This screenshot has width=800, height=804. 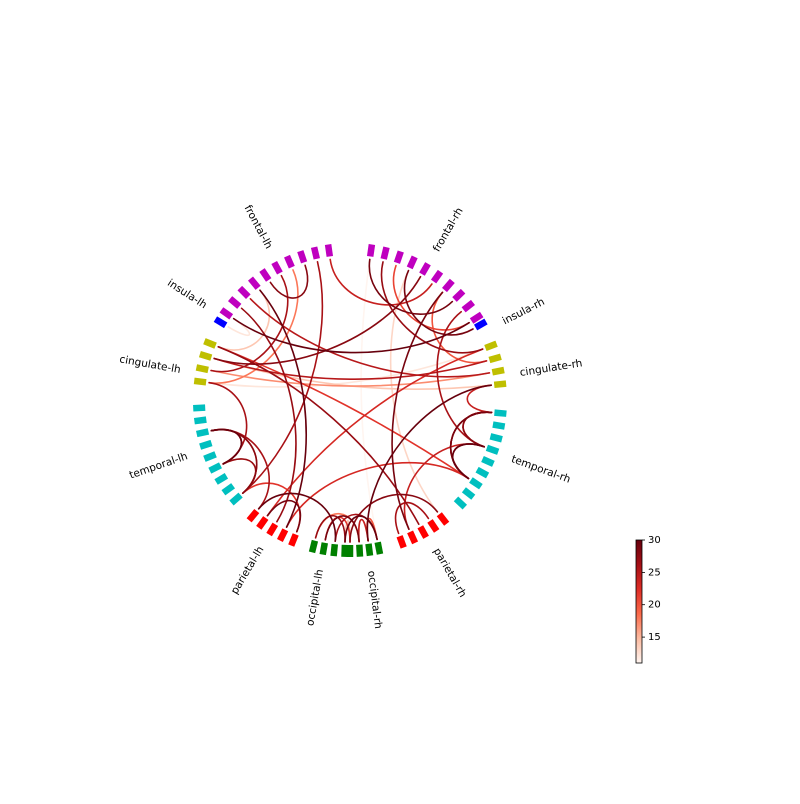 I want to click on label-cingulate-rh: cingulate-rh, so click(x=551, y=368).